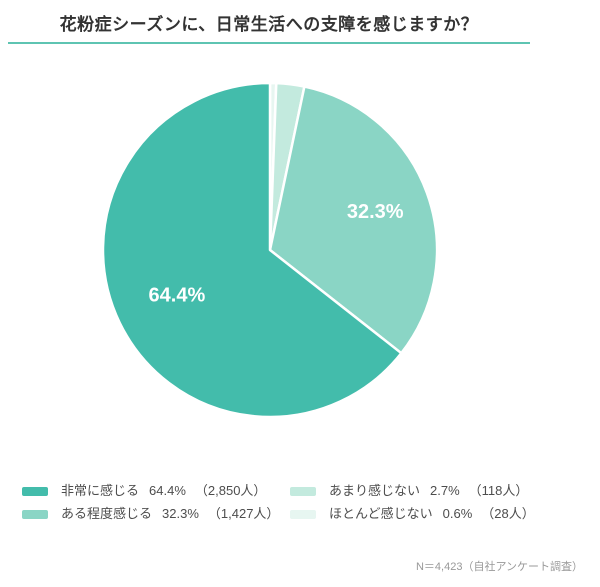 This screenshot has width=600, height=587. I want to click on legend-count: （2,850人）, so click(230, 490).